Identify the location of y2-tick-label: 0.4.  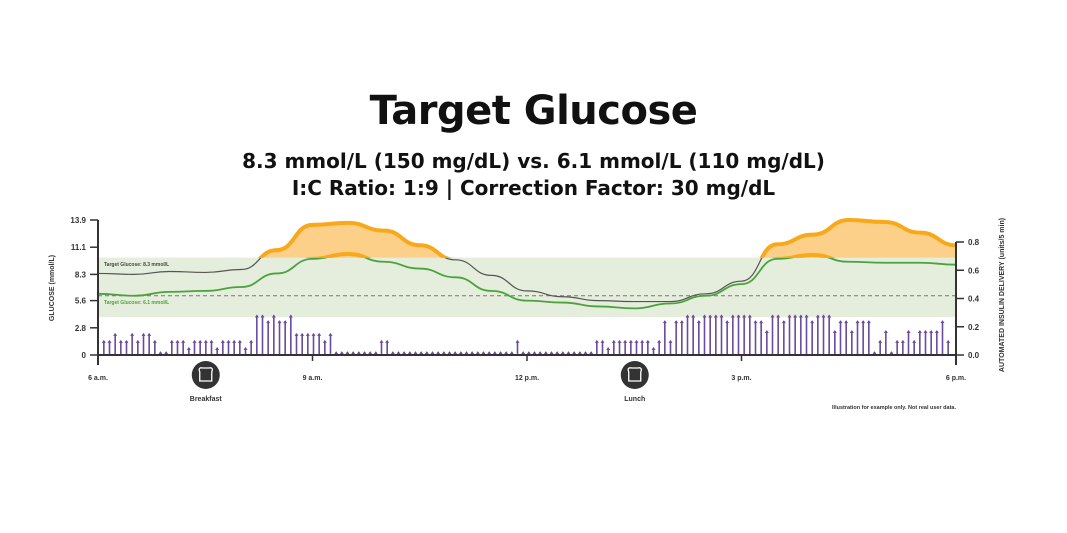
(974, 299).